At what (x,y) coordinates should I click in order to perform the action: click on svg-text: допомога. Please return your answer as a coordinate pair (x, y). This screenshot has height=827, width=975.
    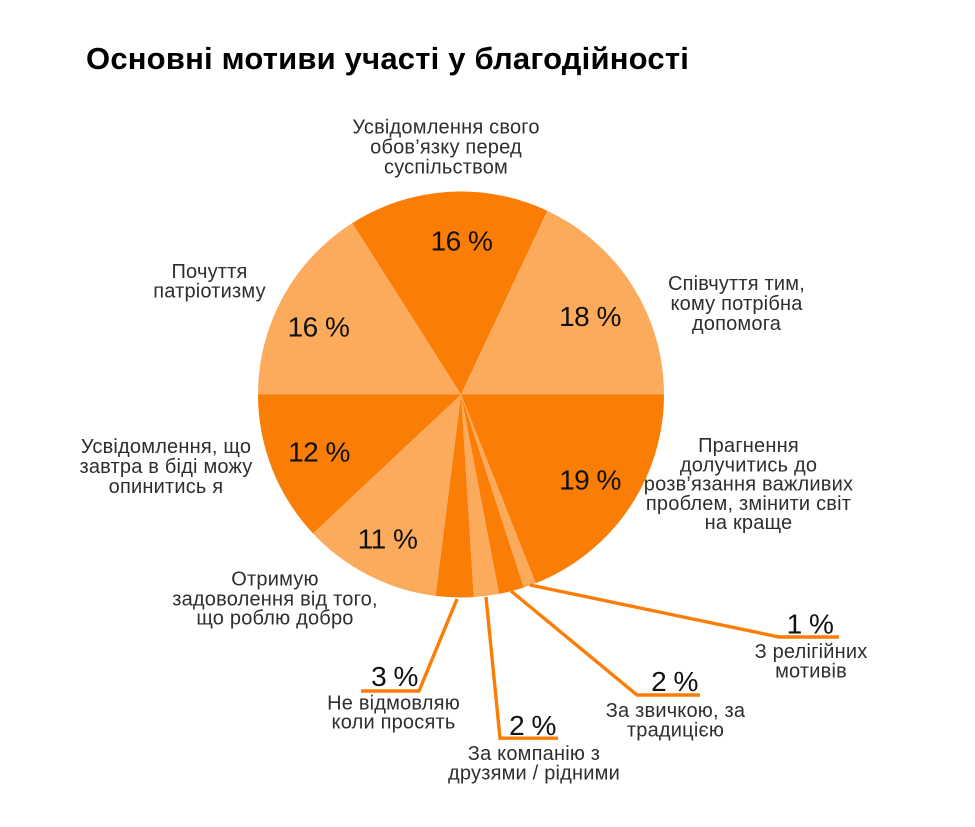
    Looking at the image, I should click on (737, 324).